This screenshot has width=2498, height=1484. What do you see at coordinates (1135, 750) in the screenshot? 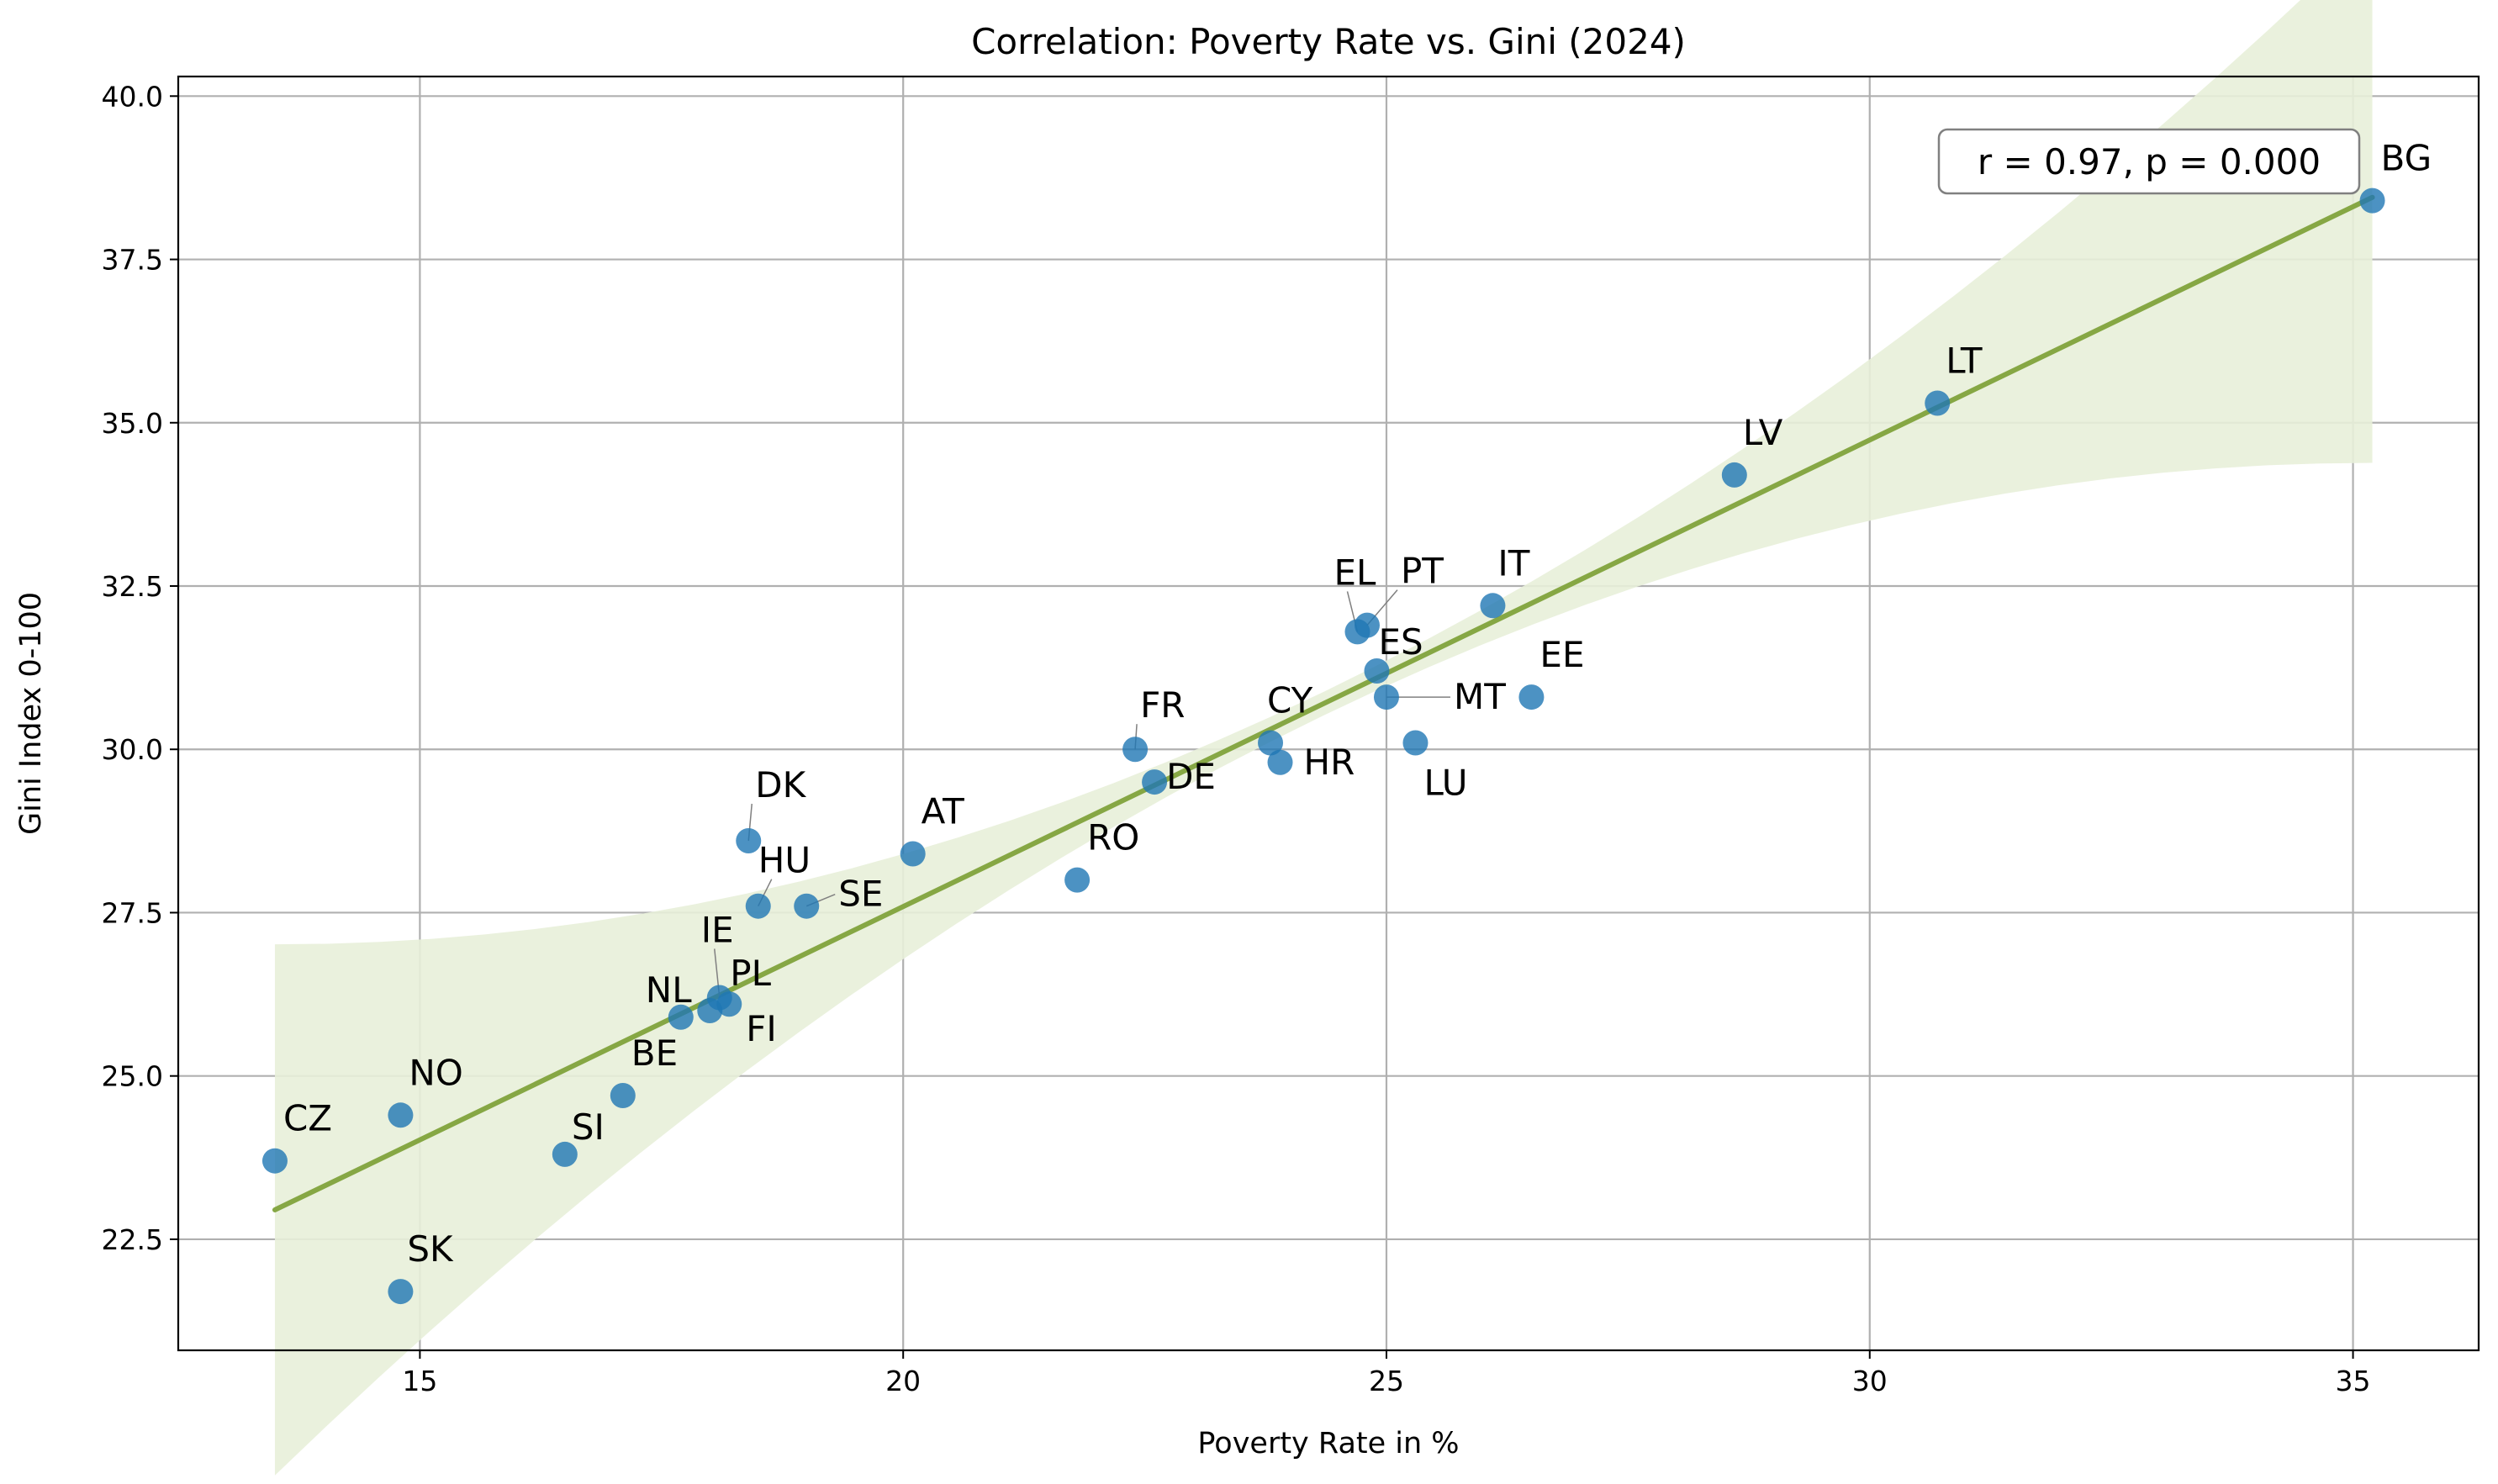
I see `data-point-fr` at bounding box center [1135, 750].